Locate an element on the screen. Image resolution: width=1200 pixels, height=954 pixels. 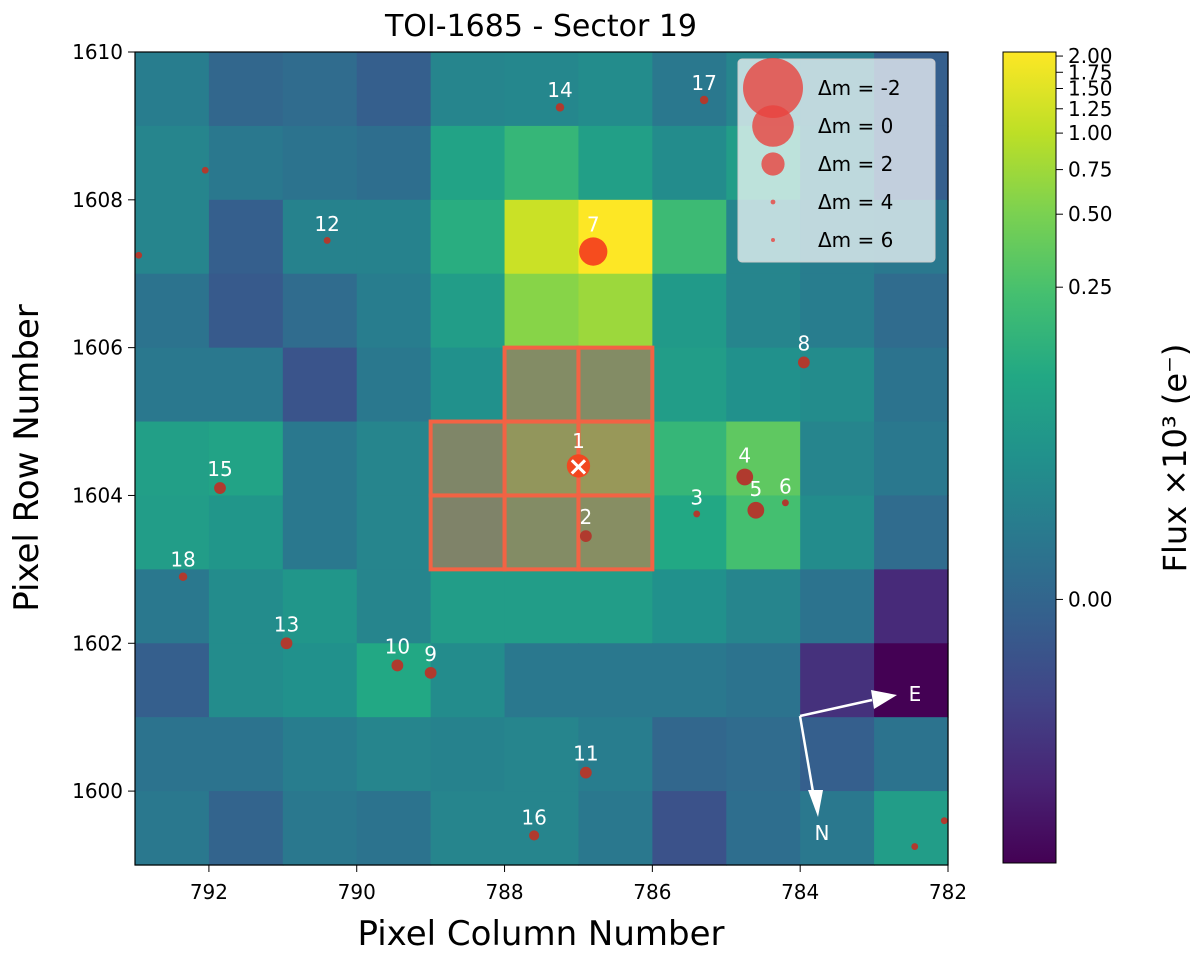
star-label: 6 is located at coordinates (785, 486).